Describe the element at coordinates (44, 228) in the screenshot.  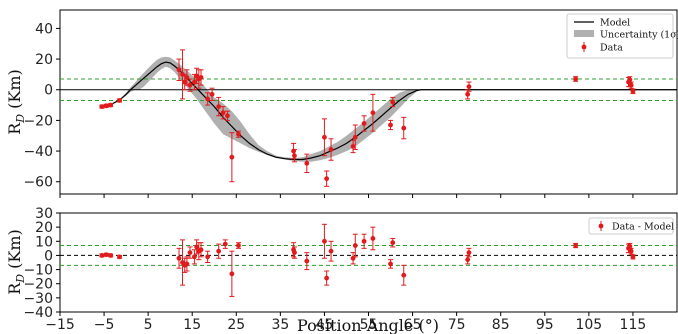
I see `bottom-ytick-label-1: 20` at that location.